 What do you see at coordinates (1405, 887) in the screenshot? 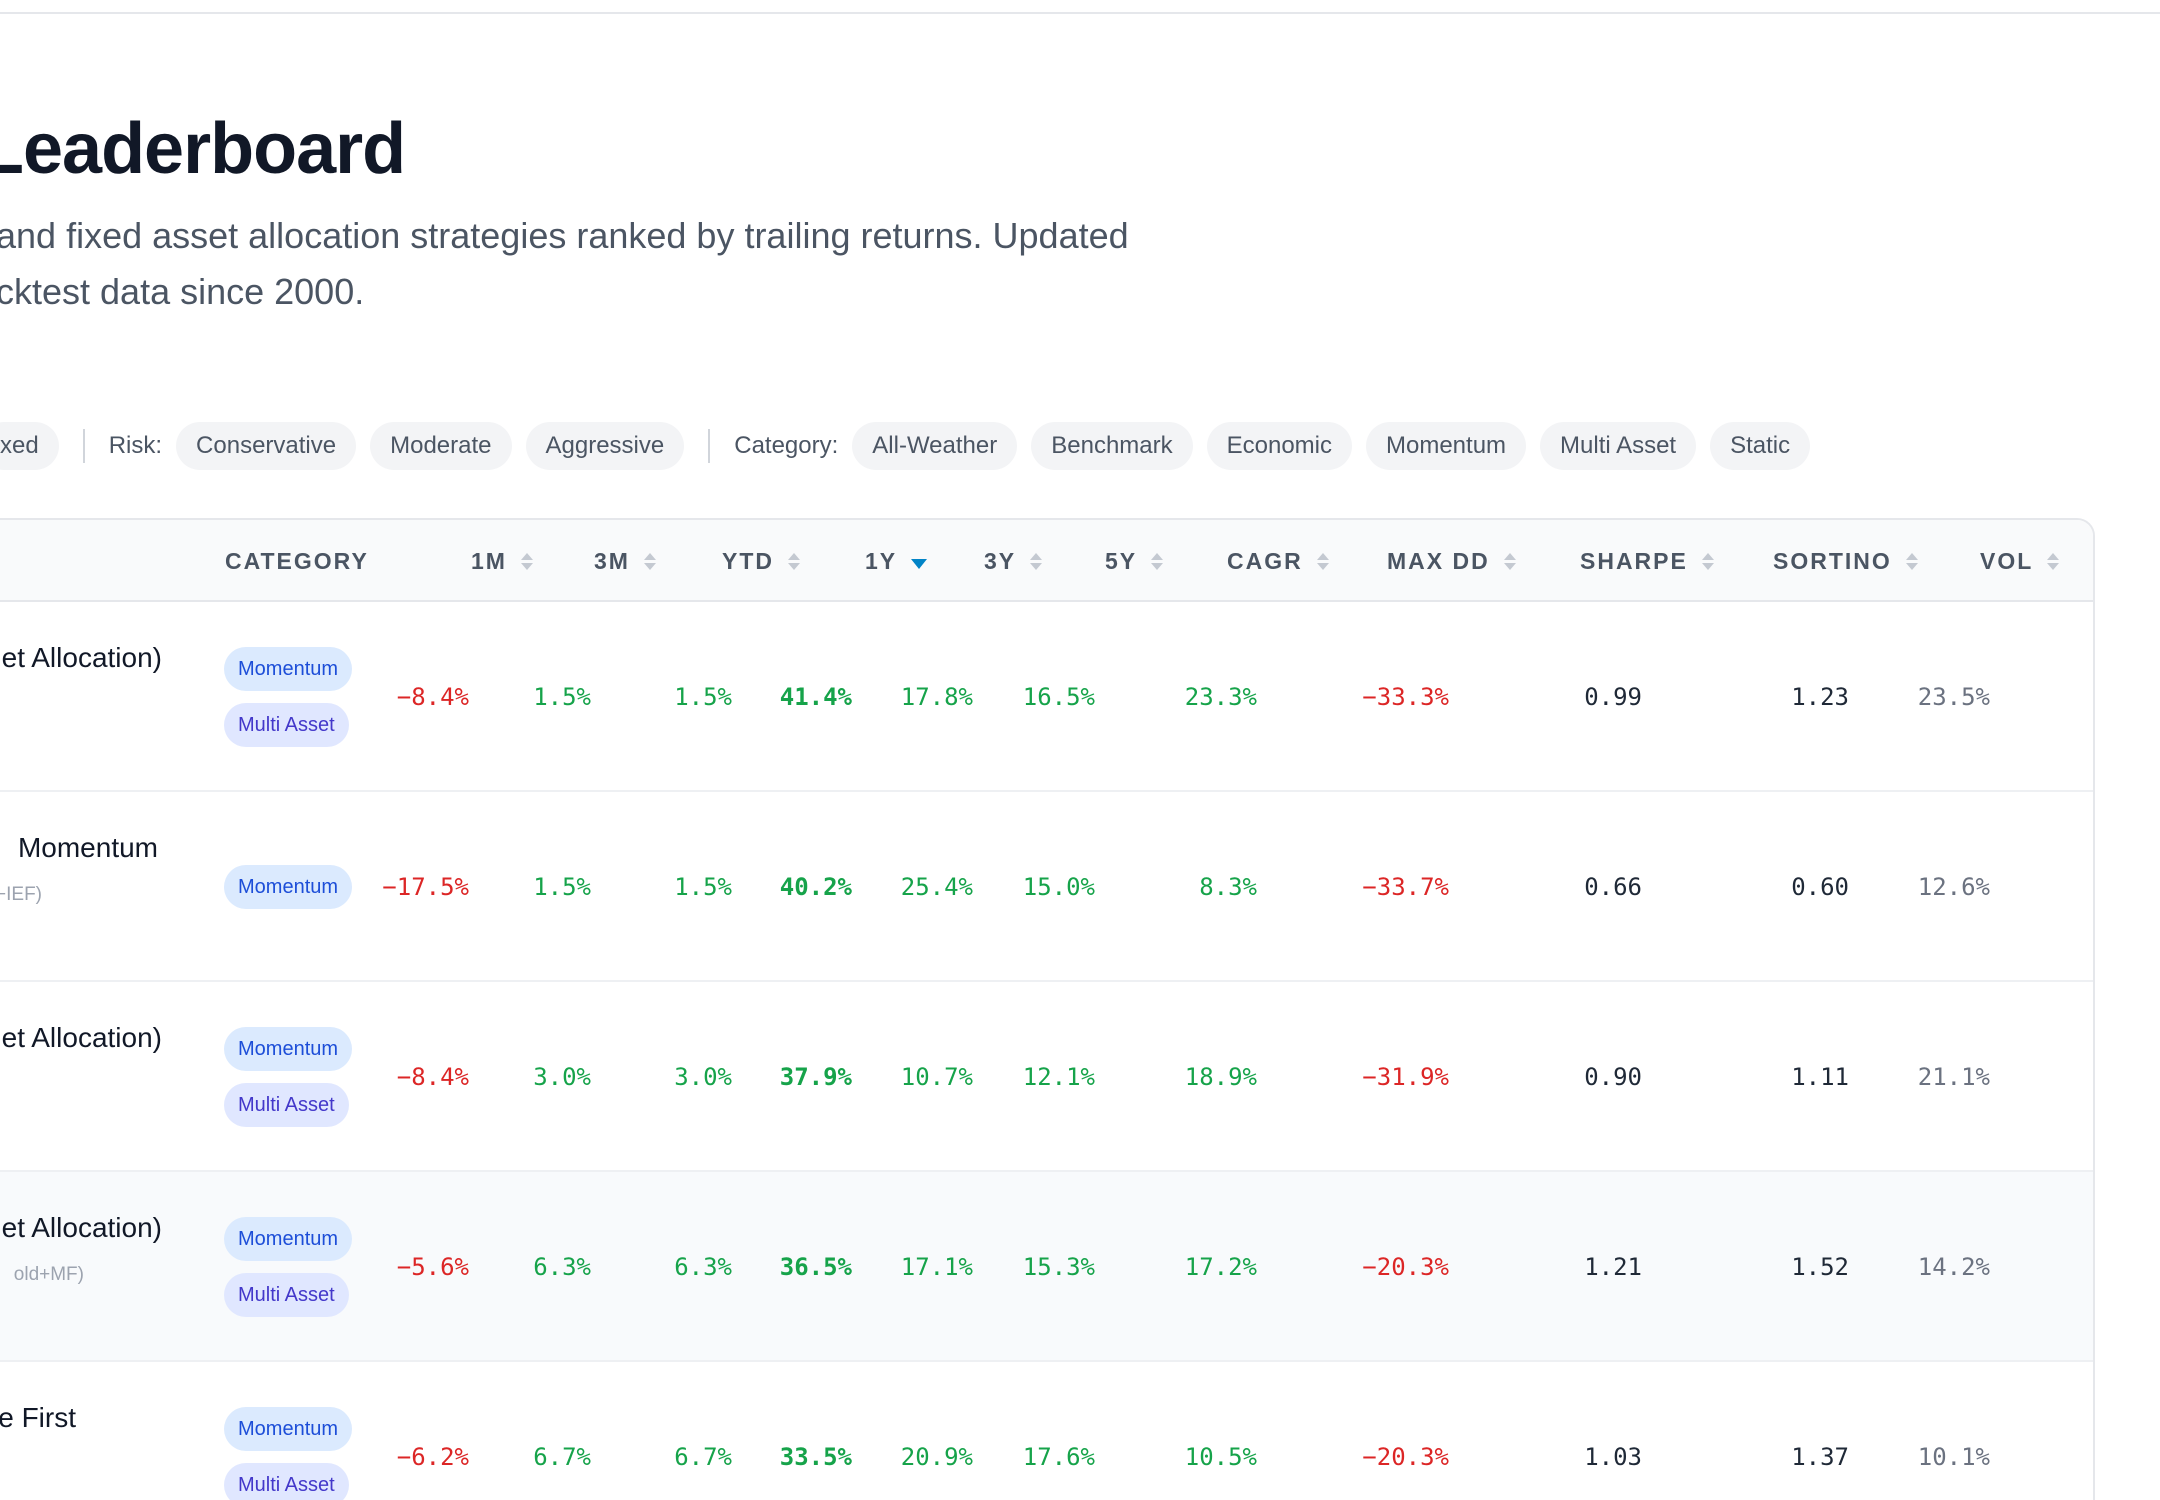
I see `cell-max-dd: −33.7%` at bounding box center [1405, 887].